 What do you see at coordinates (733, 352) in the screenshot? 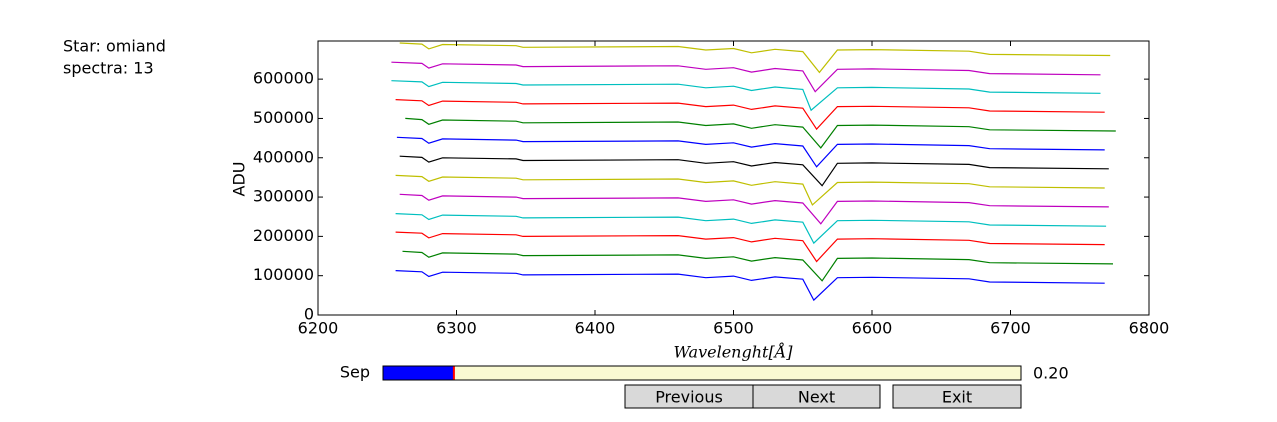
I see `x-axis-label: Wavelenght[Å]` at bounding box center [733, 352].